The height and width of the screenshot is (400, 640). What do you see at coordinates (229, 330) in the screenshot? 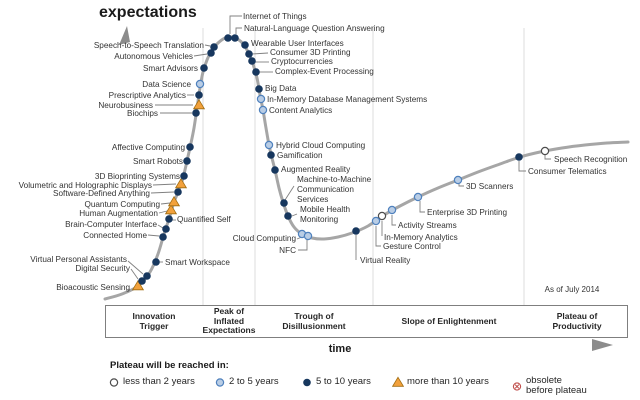
I see `phase-label-line: Expectations` at bounding box center [229, 330].